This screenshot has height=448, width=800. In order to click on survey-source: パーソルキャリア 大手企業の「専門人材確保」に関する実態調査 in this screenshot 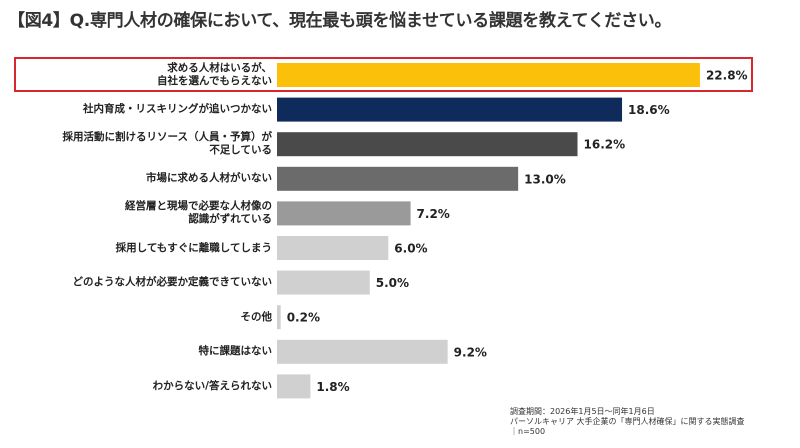, I will do `click(627, 421)`.